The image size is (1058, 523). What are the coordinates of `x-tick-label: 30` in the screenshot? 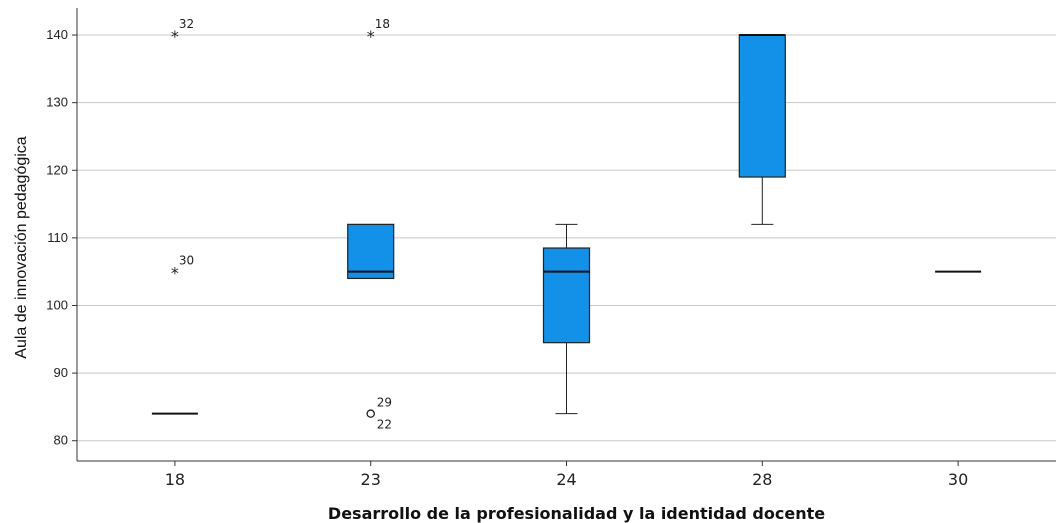 It's located at (958, 479).